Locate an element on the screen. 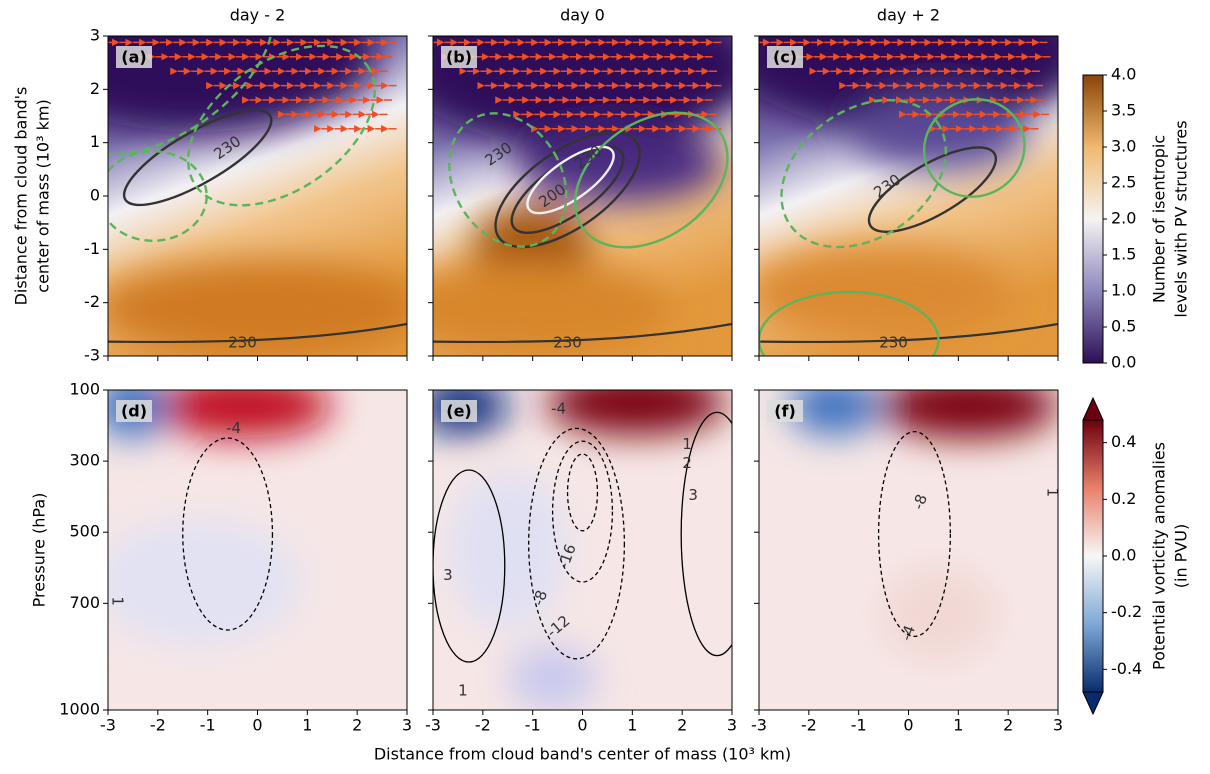  colorbar-tick-label: 0.4 is located at coordinates (1123, 441).